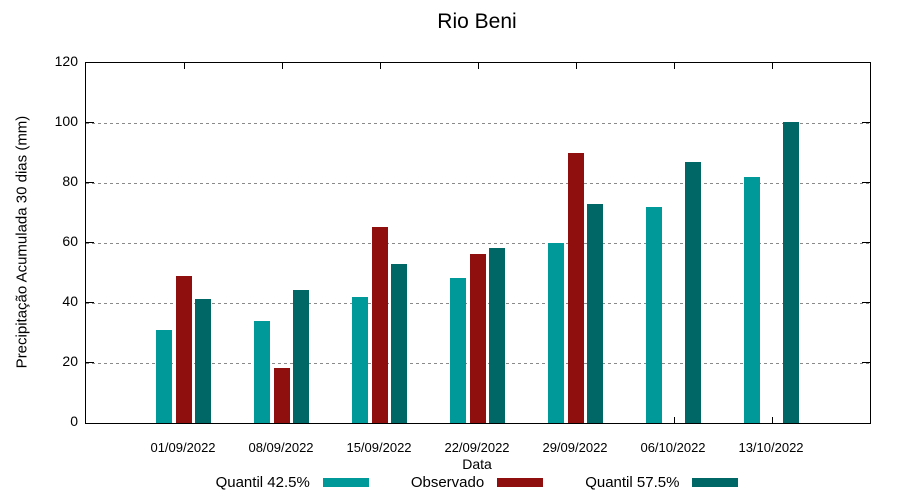  I want to click on y-tick-label: 40, so click(70, 301).